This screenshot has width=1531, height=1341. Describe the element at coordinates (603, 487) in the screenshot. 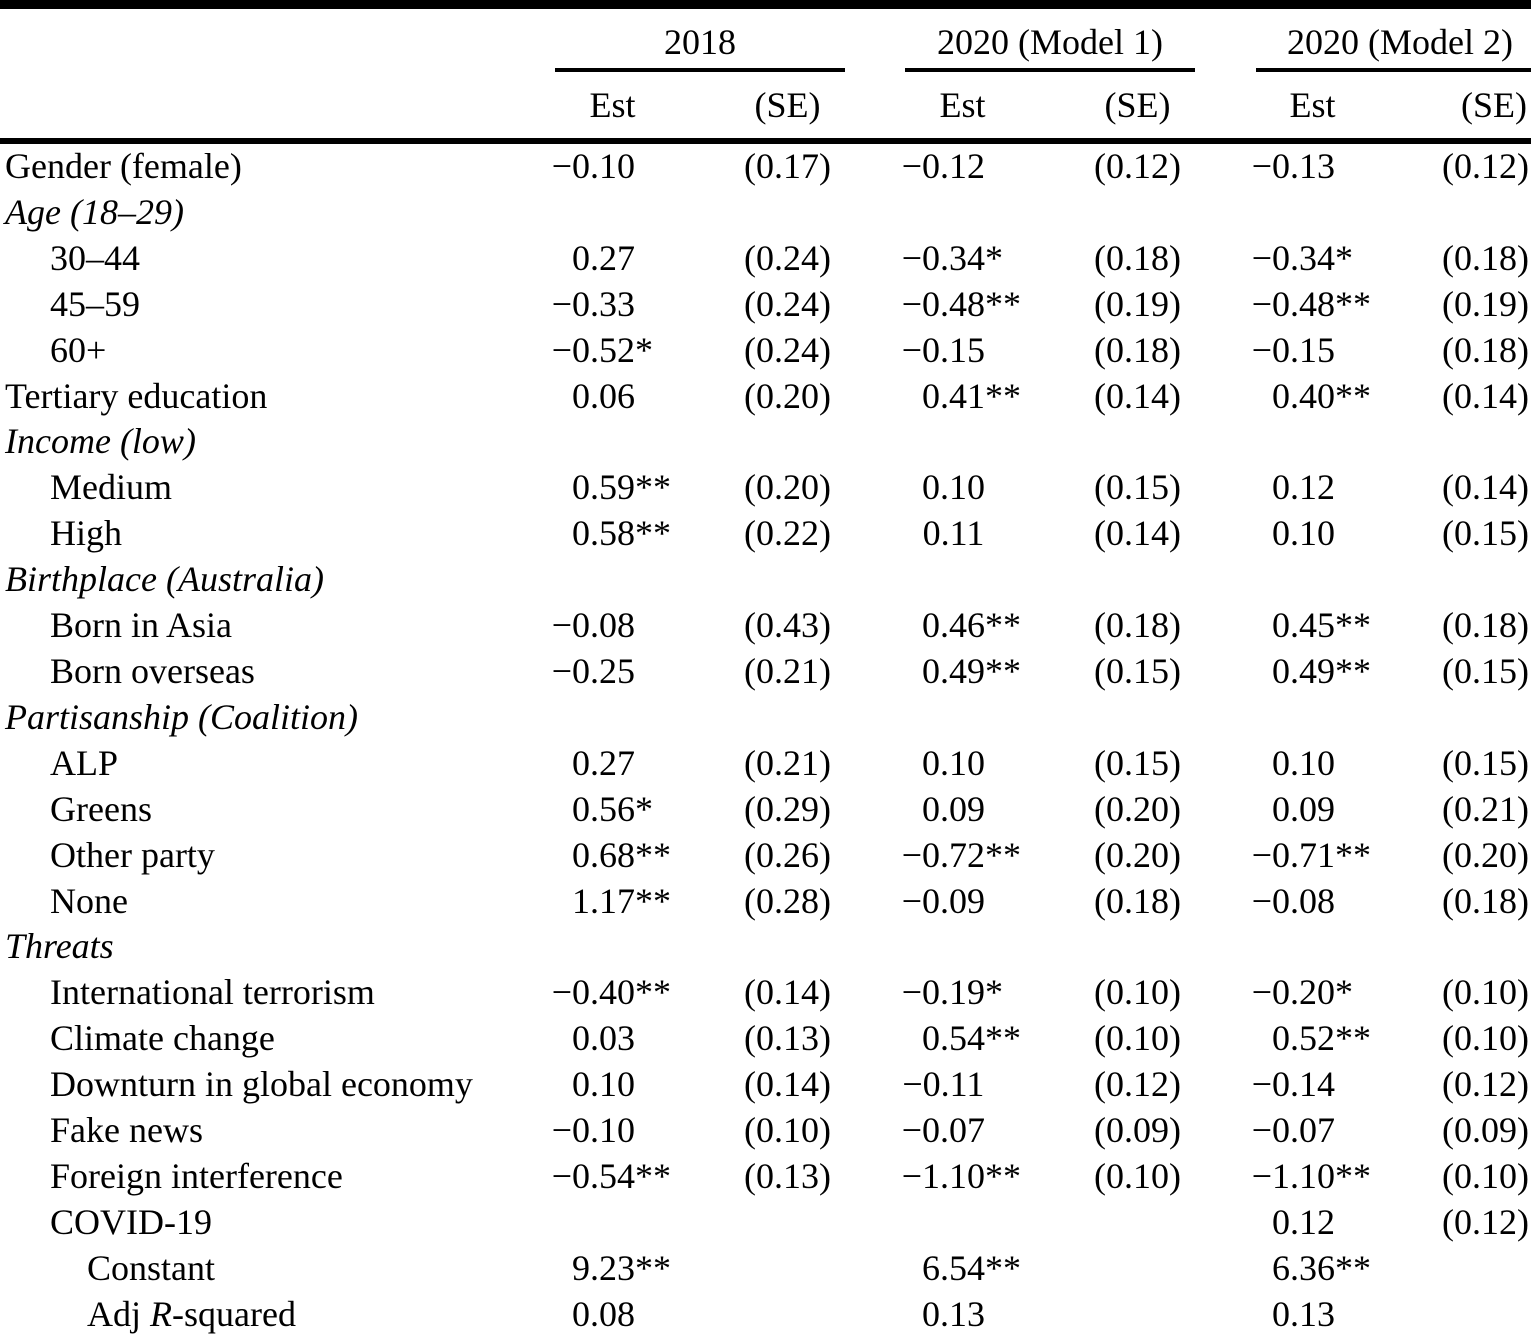

I see `estimate-number: 0.59` at that location.